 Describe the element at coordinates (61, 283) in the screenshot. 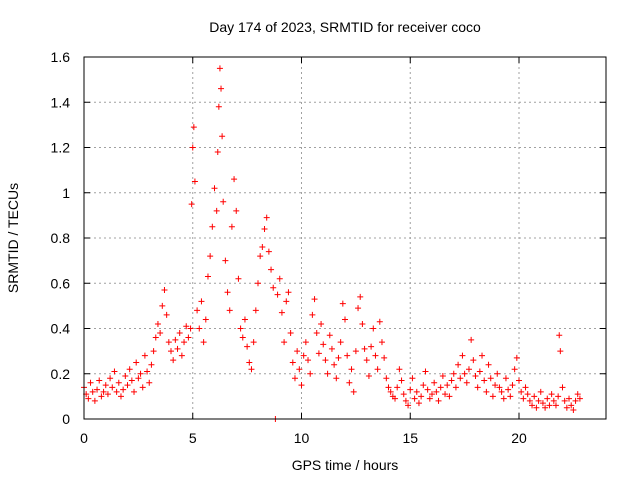

I see `y-tick-label: 0.6` at that location.